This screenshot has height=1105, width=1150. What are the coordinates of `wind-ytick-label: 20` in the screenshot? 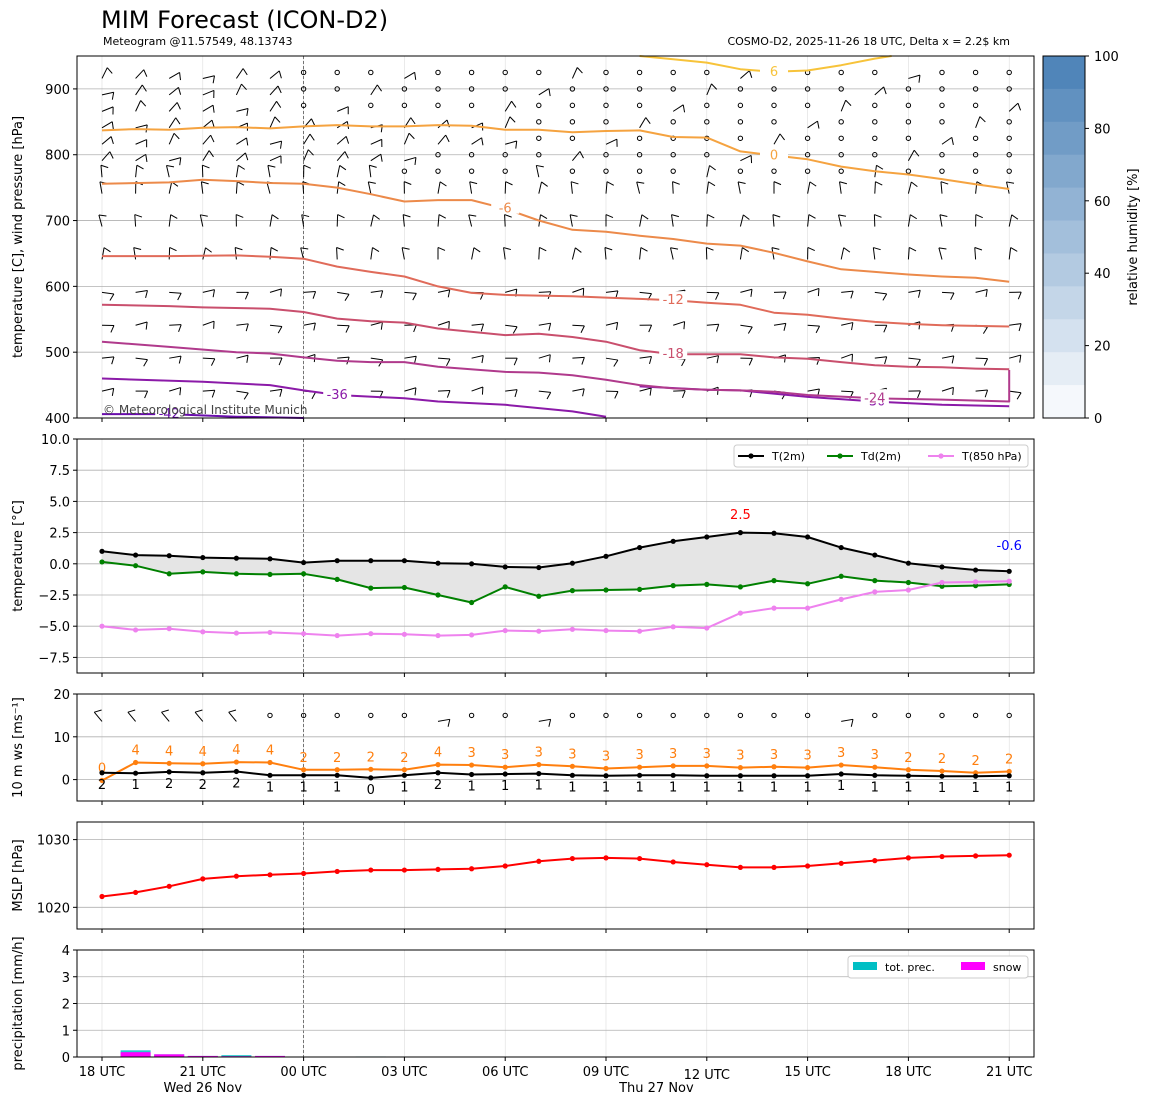 It's located at (61, 695).